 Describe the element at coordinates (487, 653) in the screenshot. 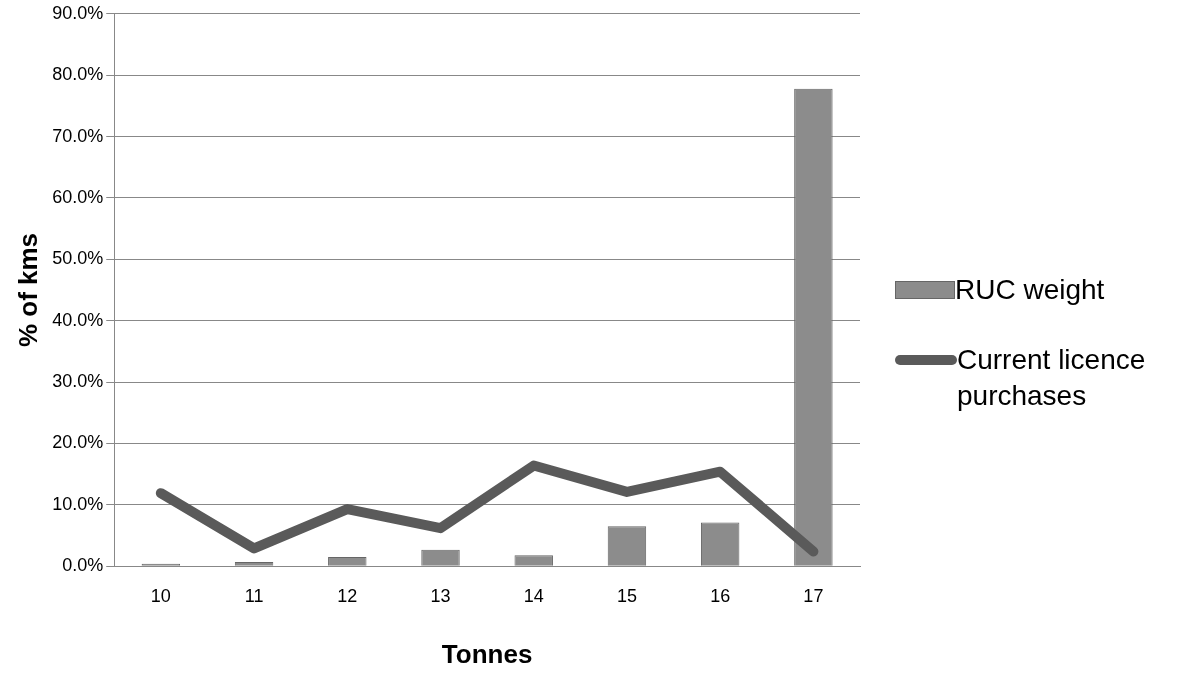

I see `x-axis-title: Tonnes` at that location.